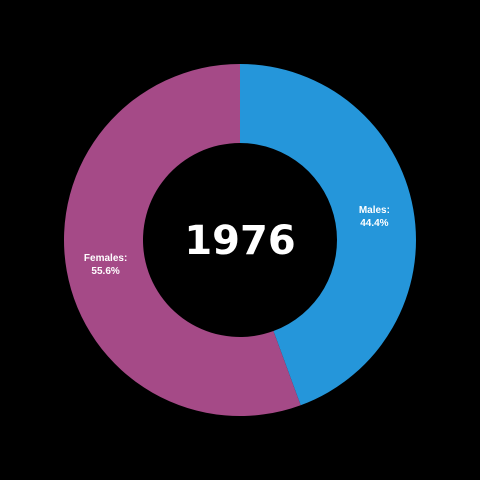 This screenshot has height=480, width=480. I want to click on slice-label-males: Males:, so click(374, 210).